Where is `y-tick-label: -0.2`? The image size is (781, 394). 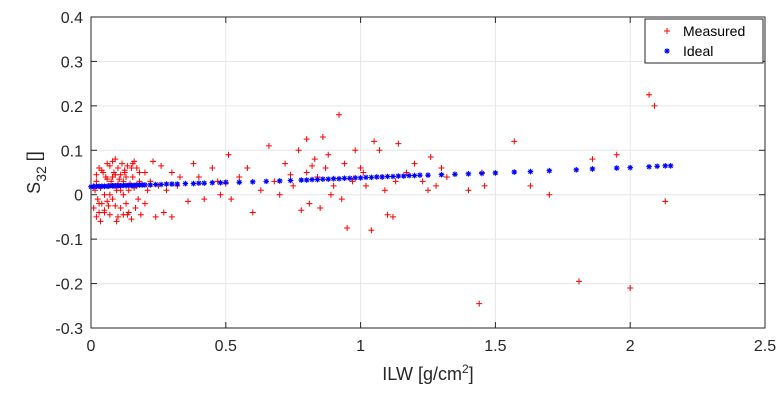
y-tick-label: -0.2 is located at coordinates (69, 285).